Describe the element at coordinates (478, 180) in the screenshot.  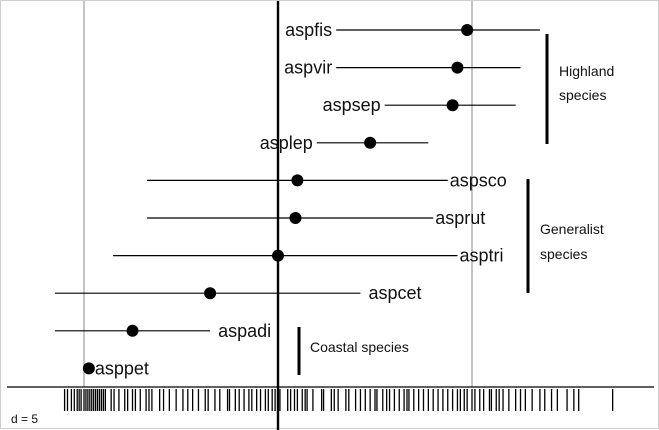
I see `label-aspsco: aspsco` at that location.